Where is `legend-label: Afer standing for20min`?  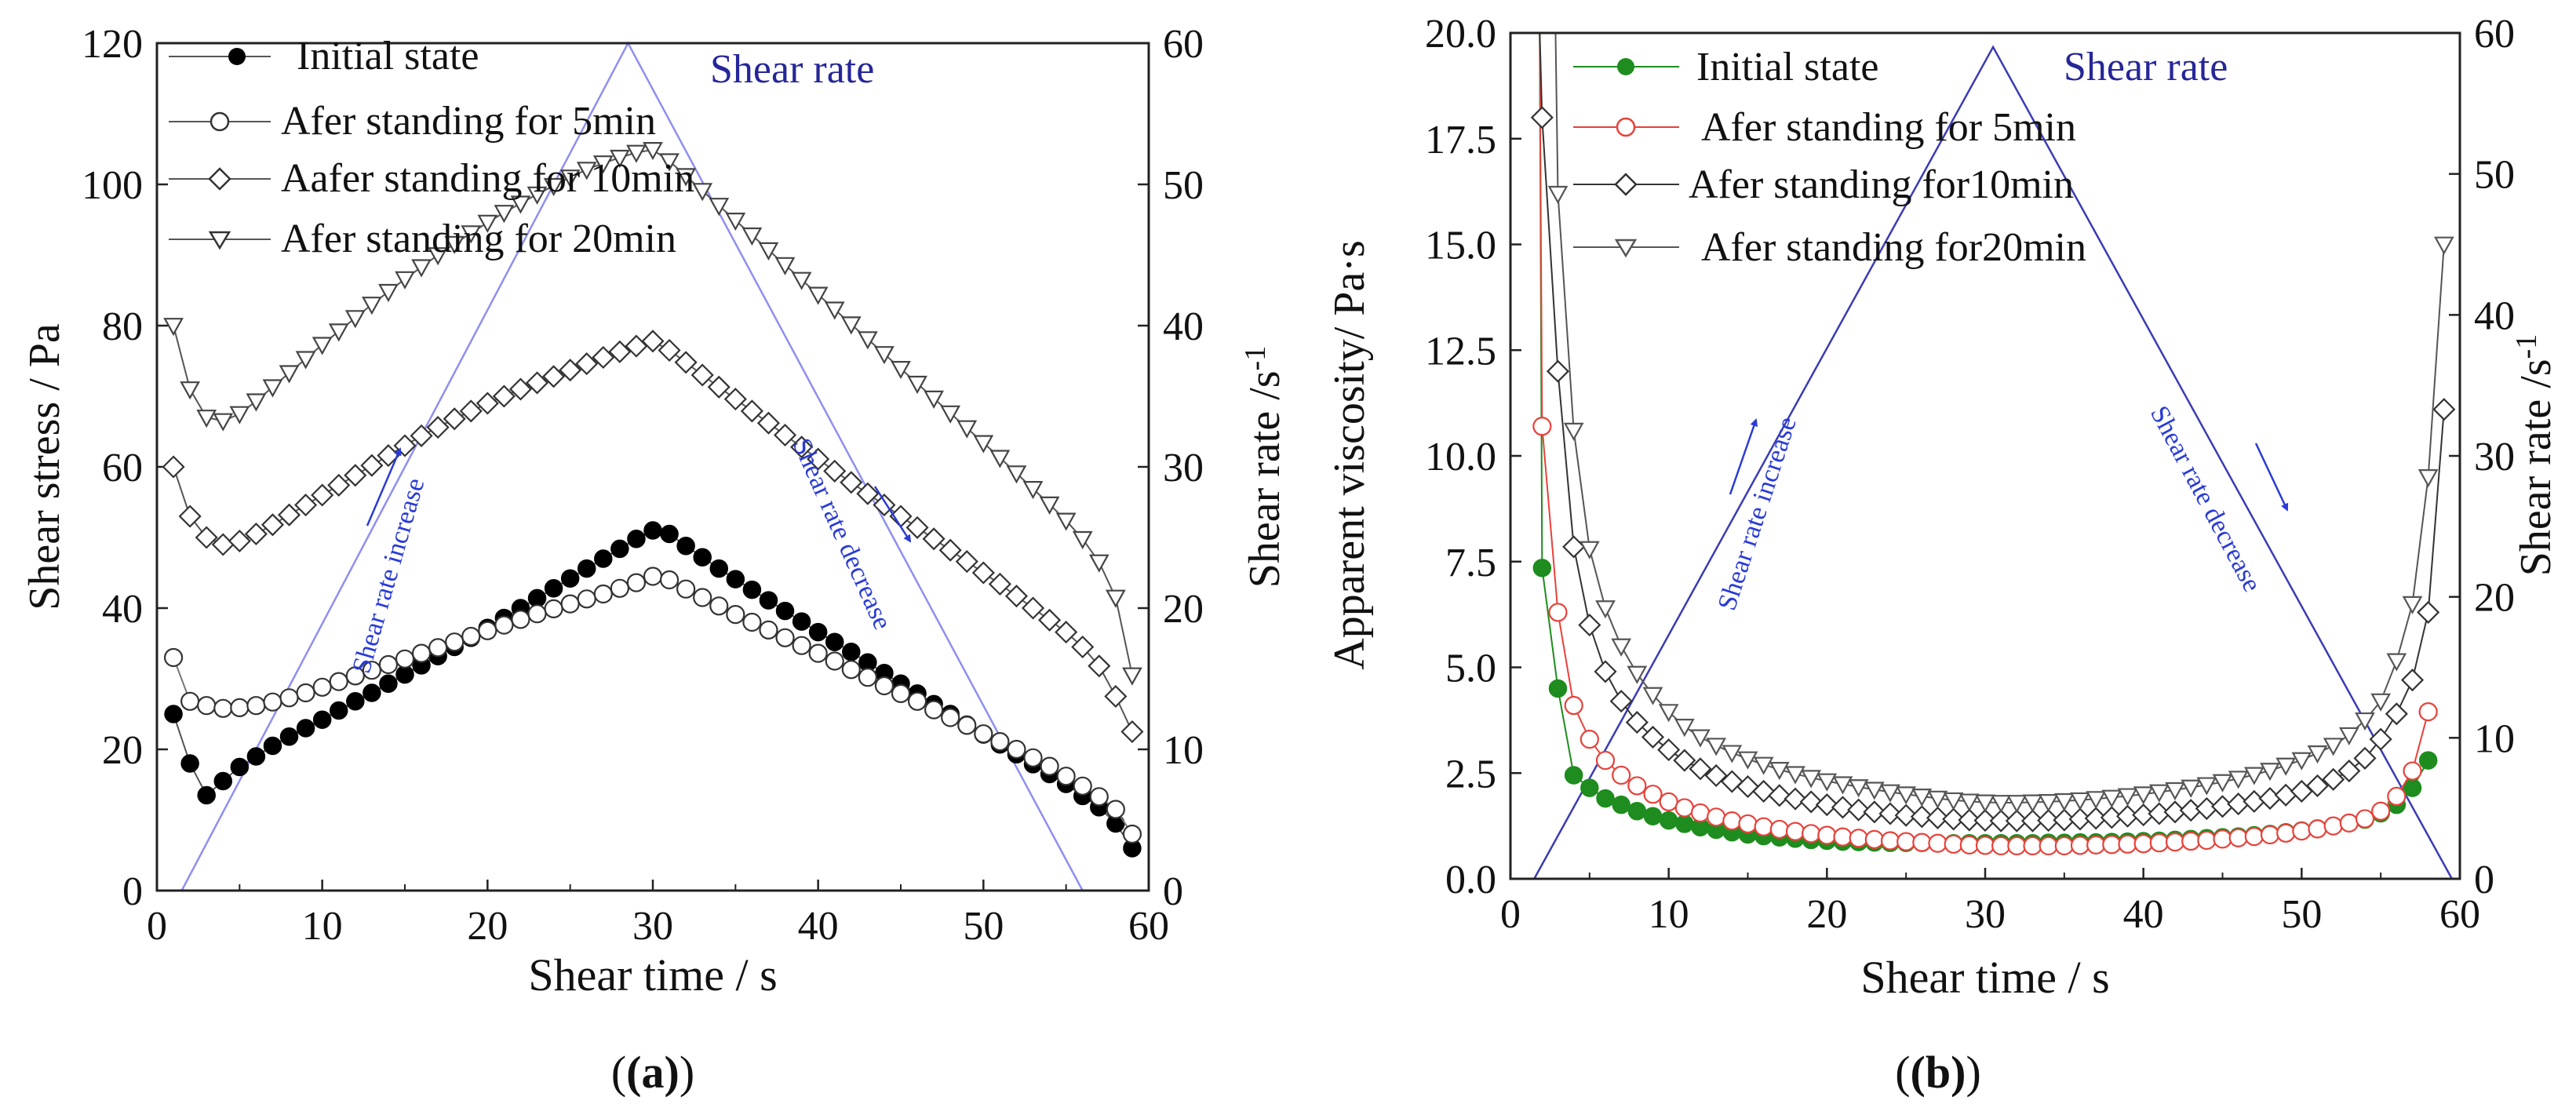 legend-label: Afer standing for20min is located at coordinates (1893, 247).